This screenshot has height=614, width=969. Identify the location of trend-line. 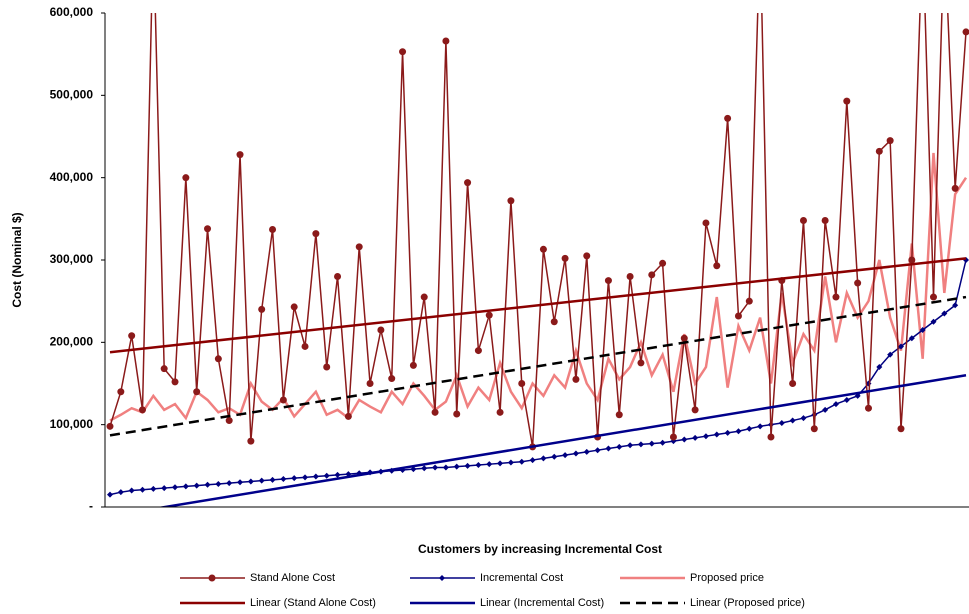
(538, 305).